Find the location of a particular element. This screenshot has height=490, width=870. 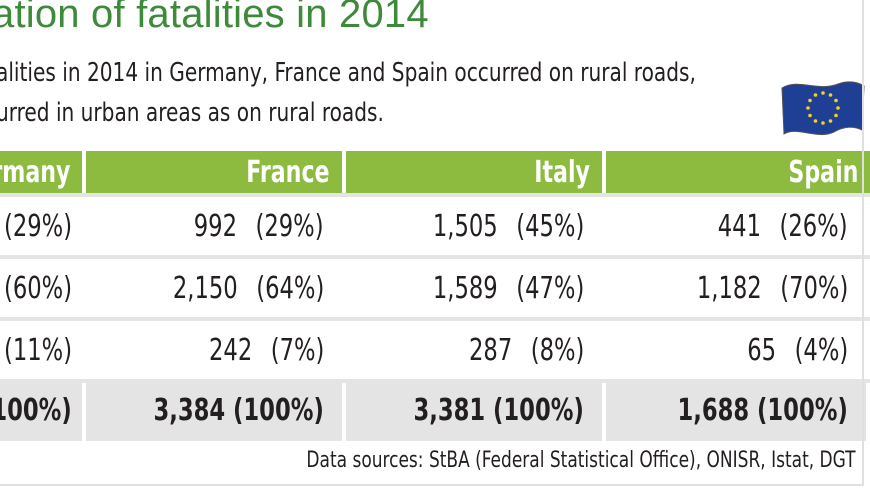

fatalities-share: (47%) is located at coordinates (549, 288).